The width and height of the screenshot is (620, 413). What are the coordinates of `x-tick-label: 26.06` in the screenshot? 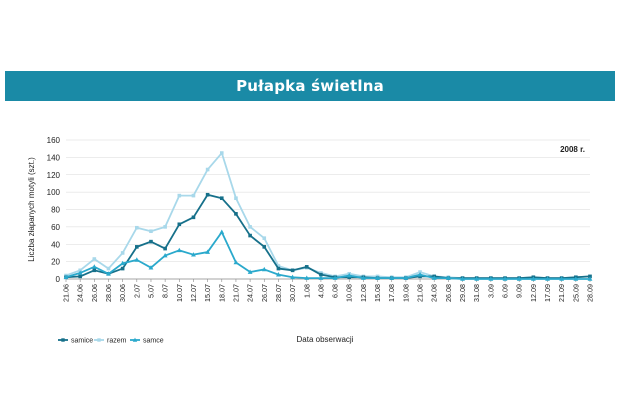 It's located at (94, 293).